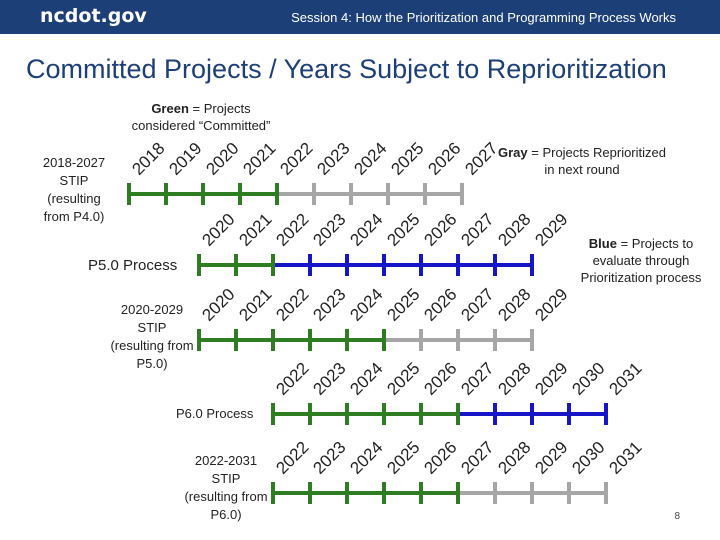  What do you see at coordinates (74, 189) in the screenshot?
I see `stip-2018-label: 2018-2027 STIP (resulting from P4.0)` at bounding box center [74, 189].